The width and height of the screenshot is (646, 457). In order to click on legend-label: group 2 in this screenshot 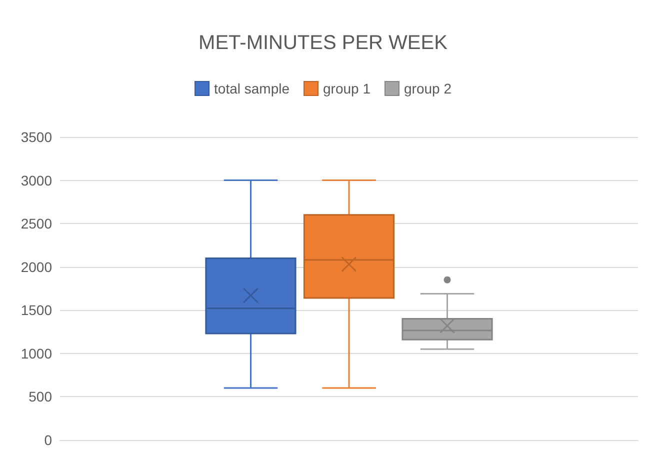, I will do `click(428, 88)`.